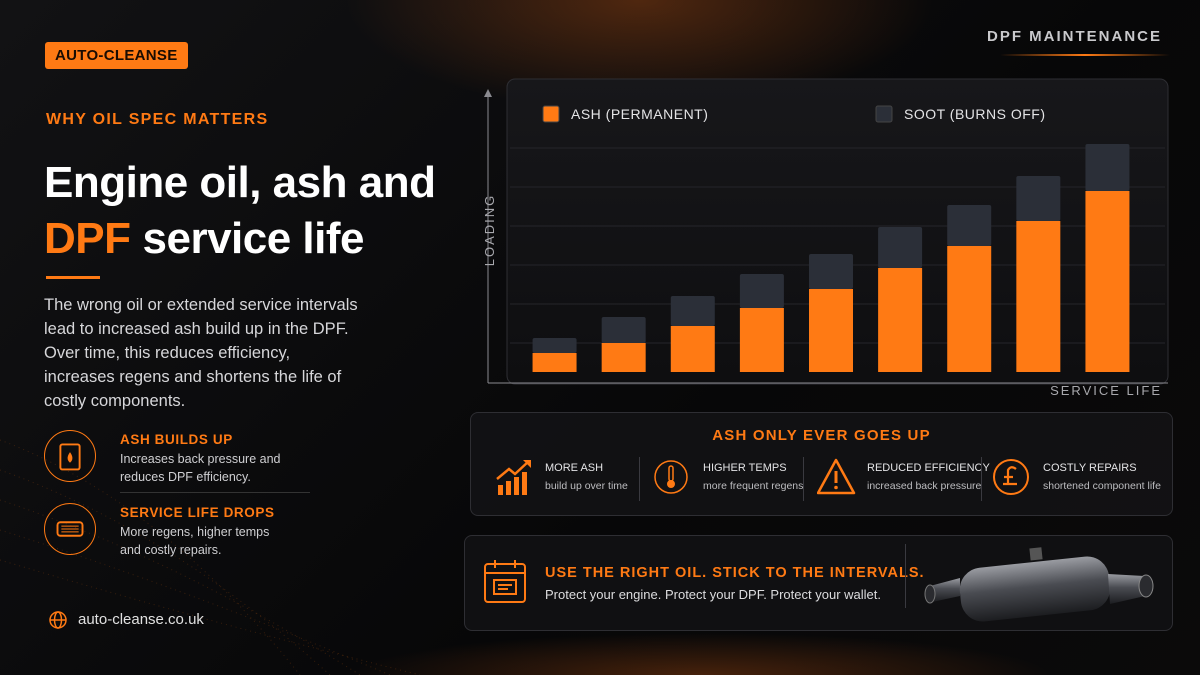 The image size is (1200, 675). What do you see at coordinates (513, 477) in the screenshot?
I see `icon-growth` at bounding box center [513, 477].